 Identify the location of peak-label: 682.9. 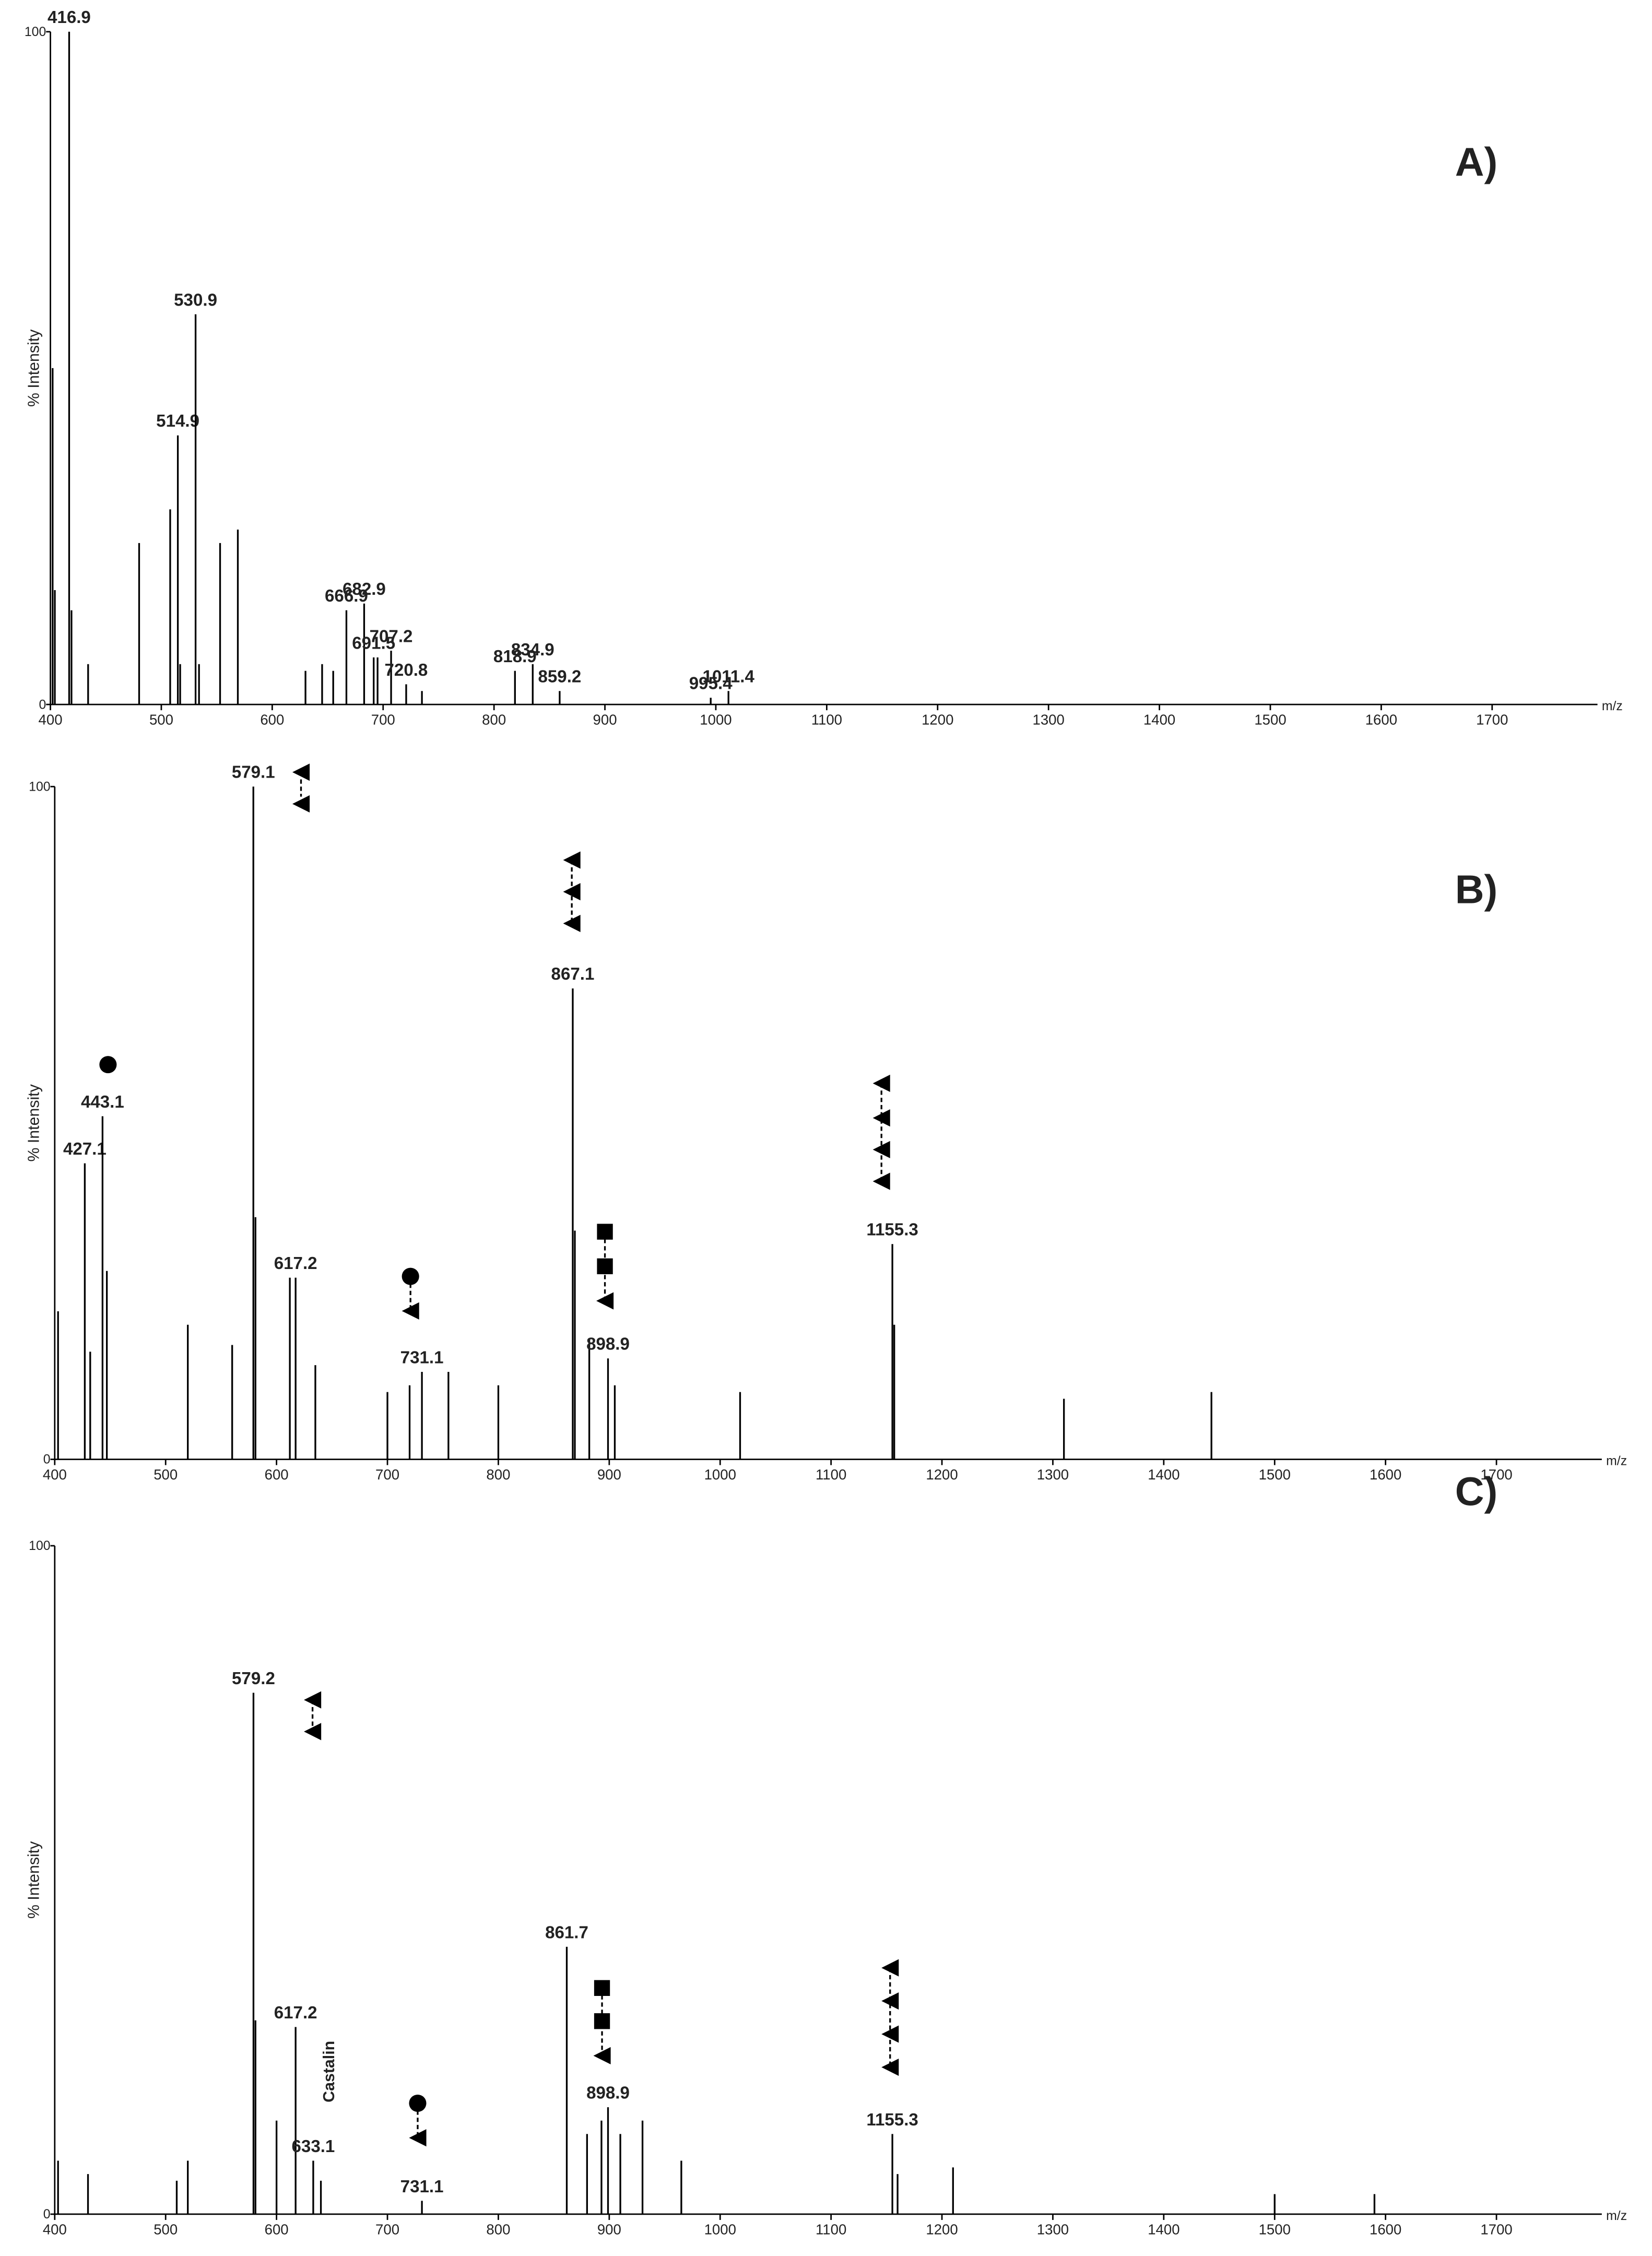
(364, 590).